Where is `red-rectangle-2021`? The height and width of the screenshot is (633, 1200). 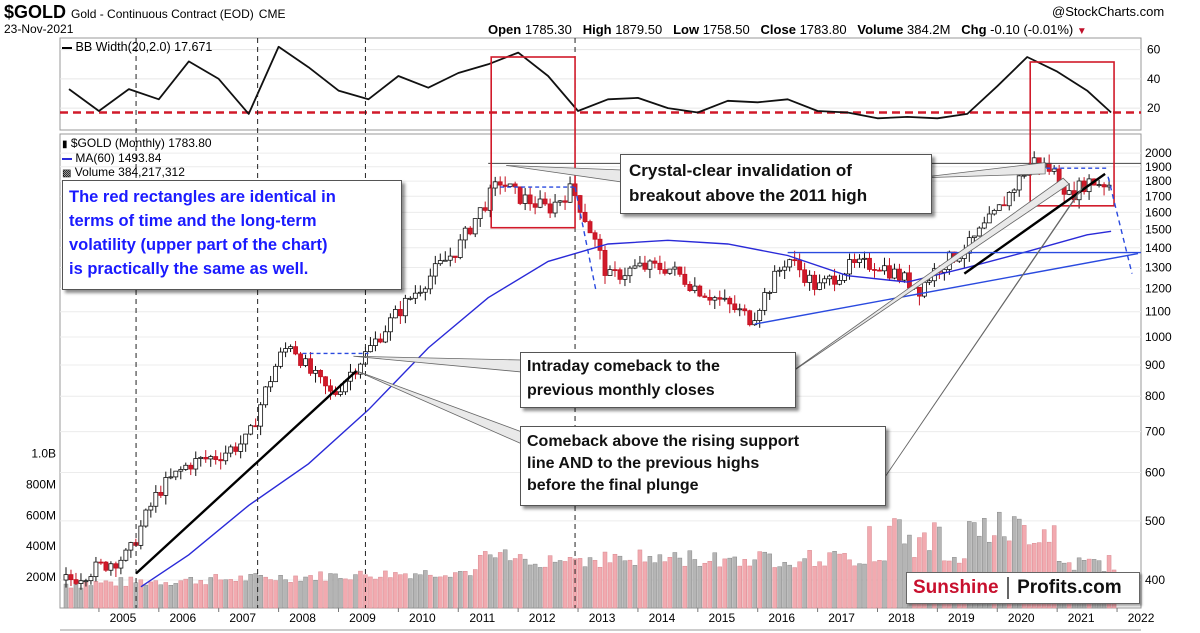
red-rectangle-2021 is located at coordinates (1072, 134).